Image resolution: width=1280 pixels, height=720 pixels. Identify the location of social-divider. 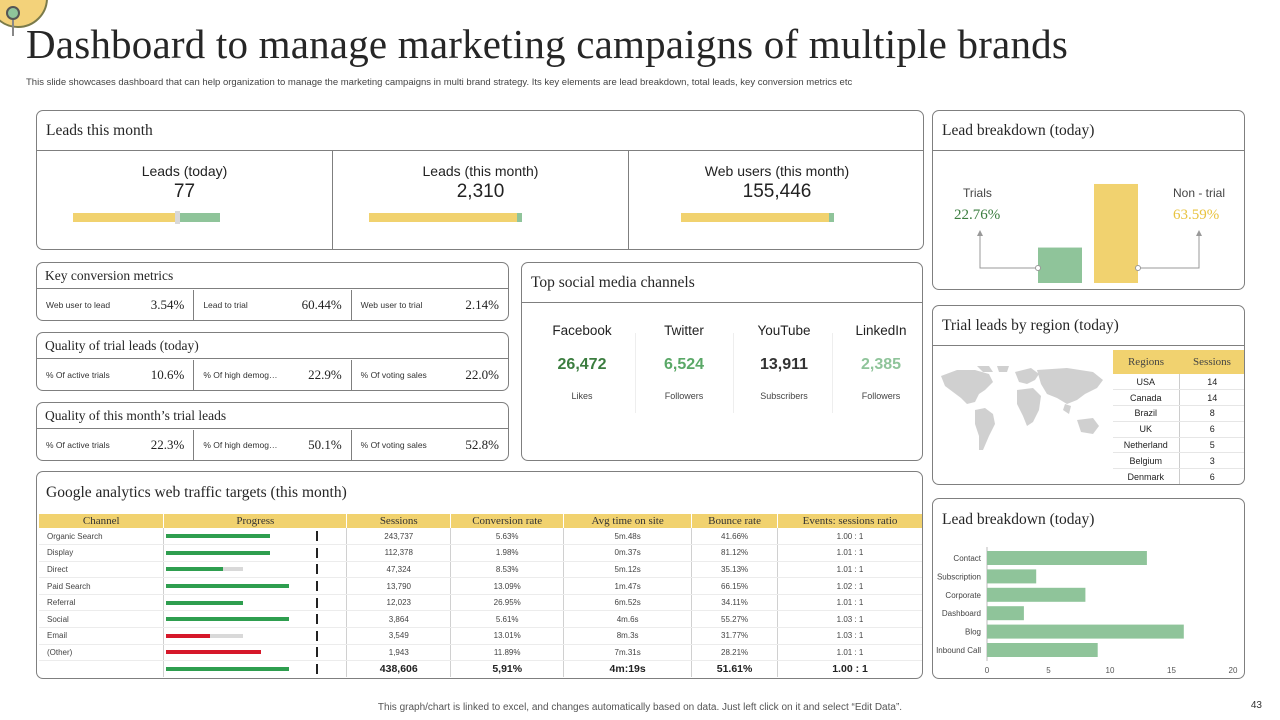
(733, 373).